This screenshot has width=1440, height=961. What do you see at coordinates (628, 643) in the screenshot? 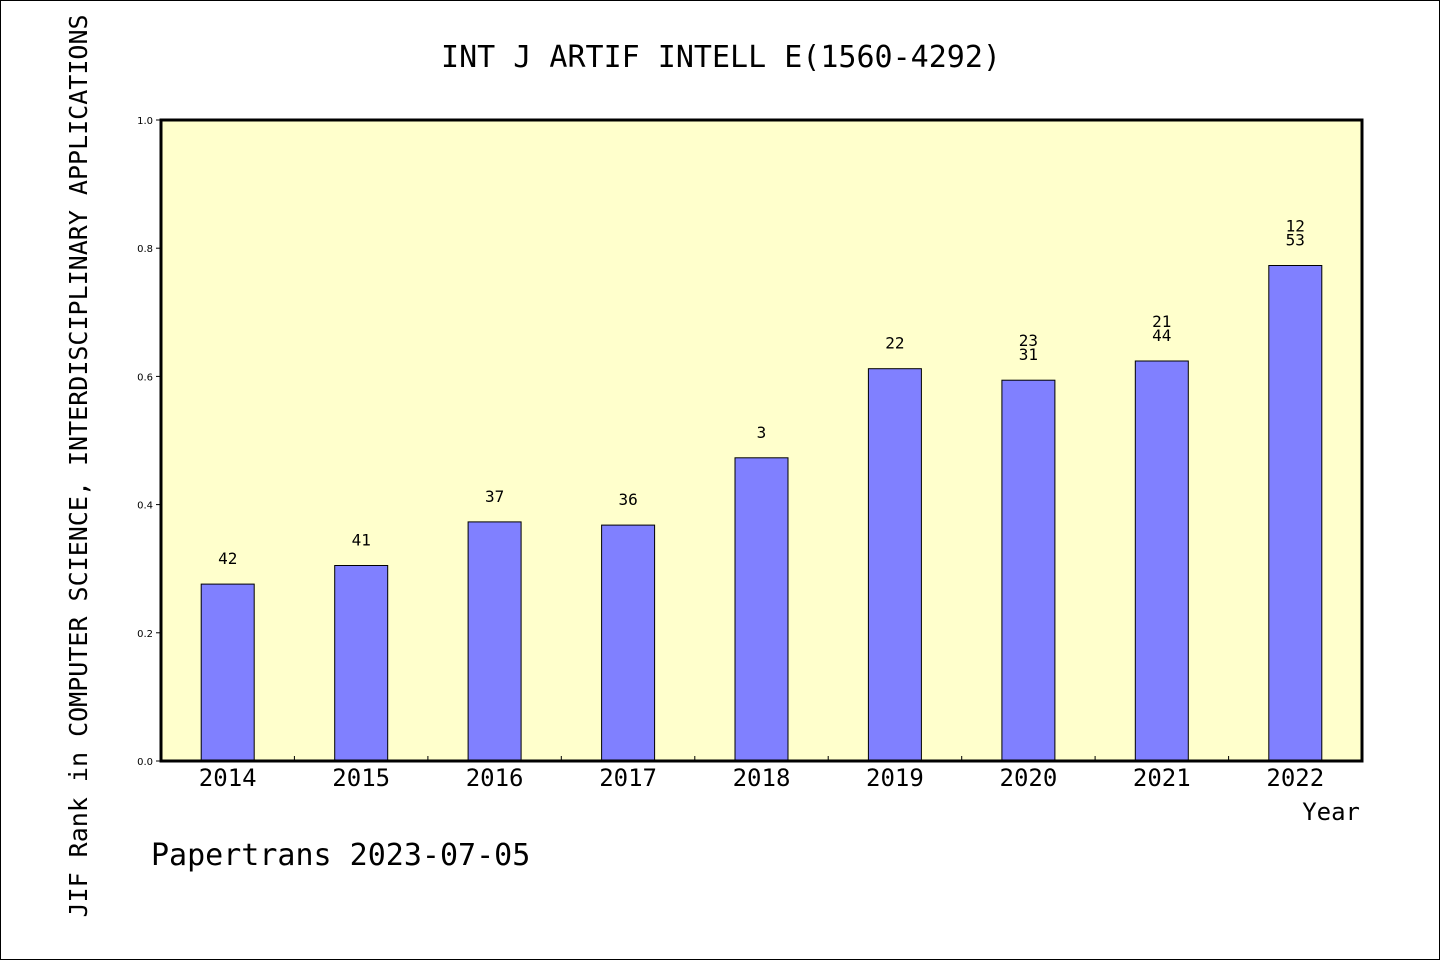
I see `bar-2017` at bounding box center [628, 643].